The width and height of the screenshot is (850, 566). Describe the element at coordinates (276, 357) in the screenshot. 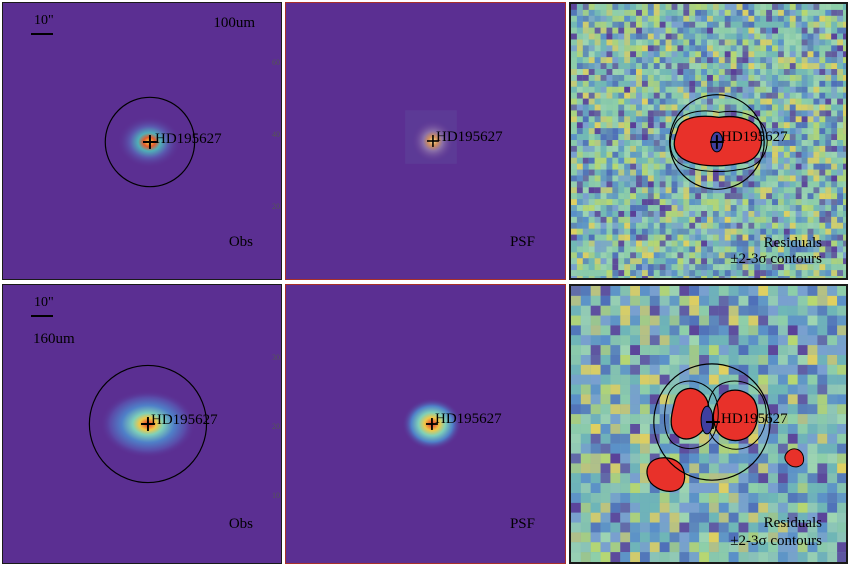

I see `axis-tick: 30` at that location.